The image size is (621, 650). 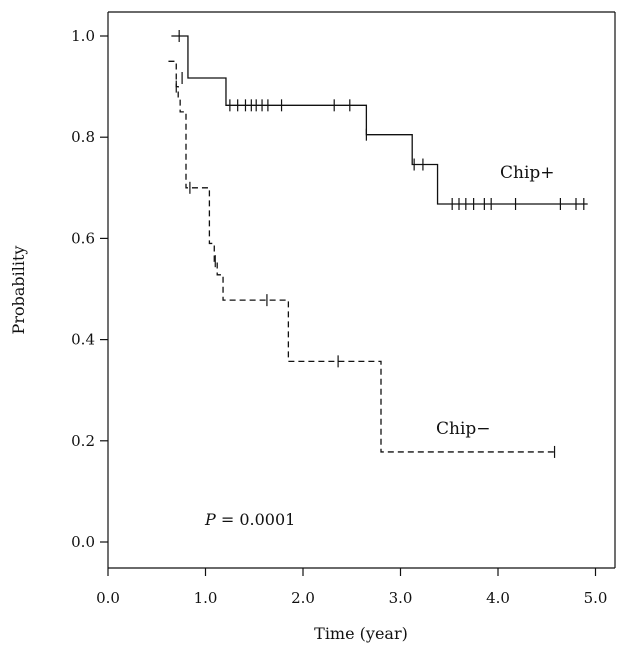 I want to click on p-value-rest: = 0.0001, so click(x=256, y=519).